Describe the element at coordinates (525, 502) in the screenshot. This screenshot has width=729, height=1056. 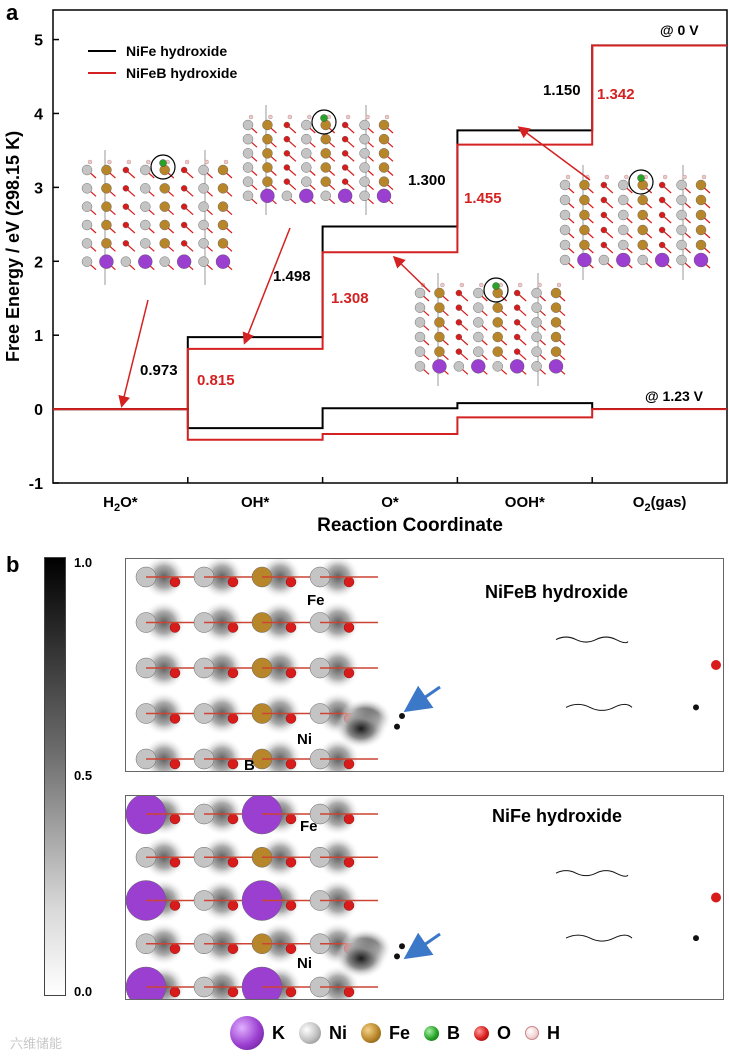
I see `x-tick-label: OOH*` at that location.